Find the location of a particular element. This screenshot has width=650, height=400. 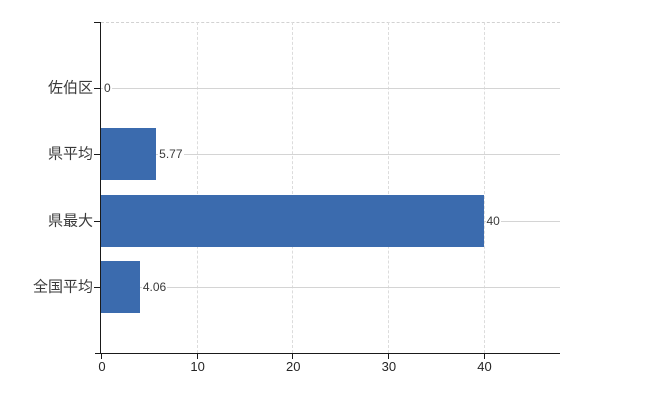

category-label: 佐伯区 is located at coordinates (70, 88).